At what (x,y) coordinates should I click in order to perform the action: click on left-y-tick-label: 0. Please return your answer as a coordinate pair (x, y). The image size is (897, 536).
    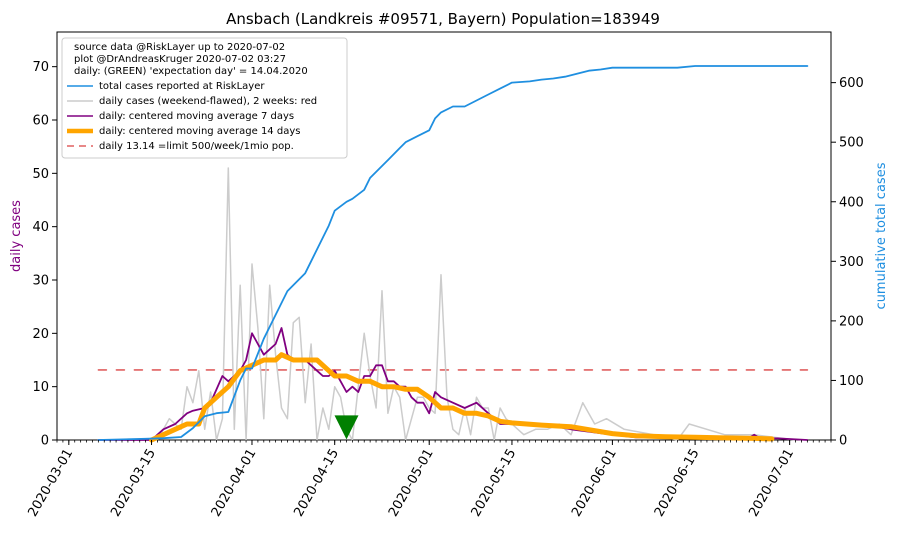
    Looking at the image, I should click on (45, 441).